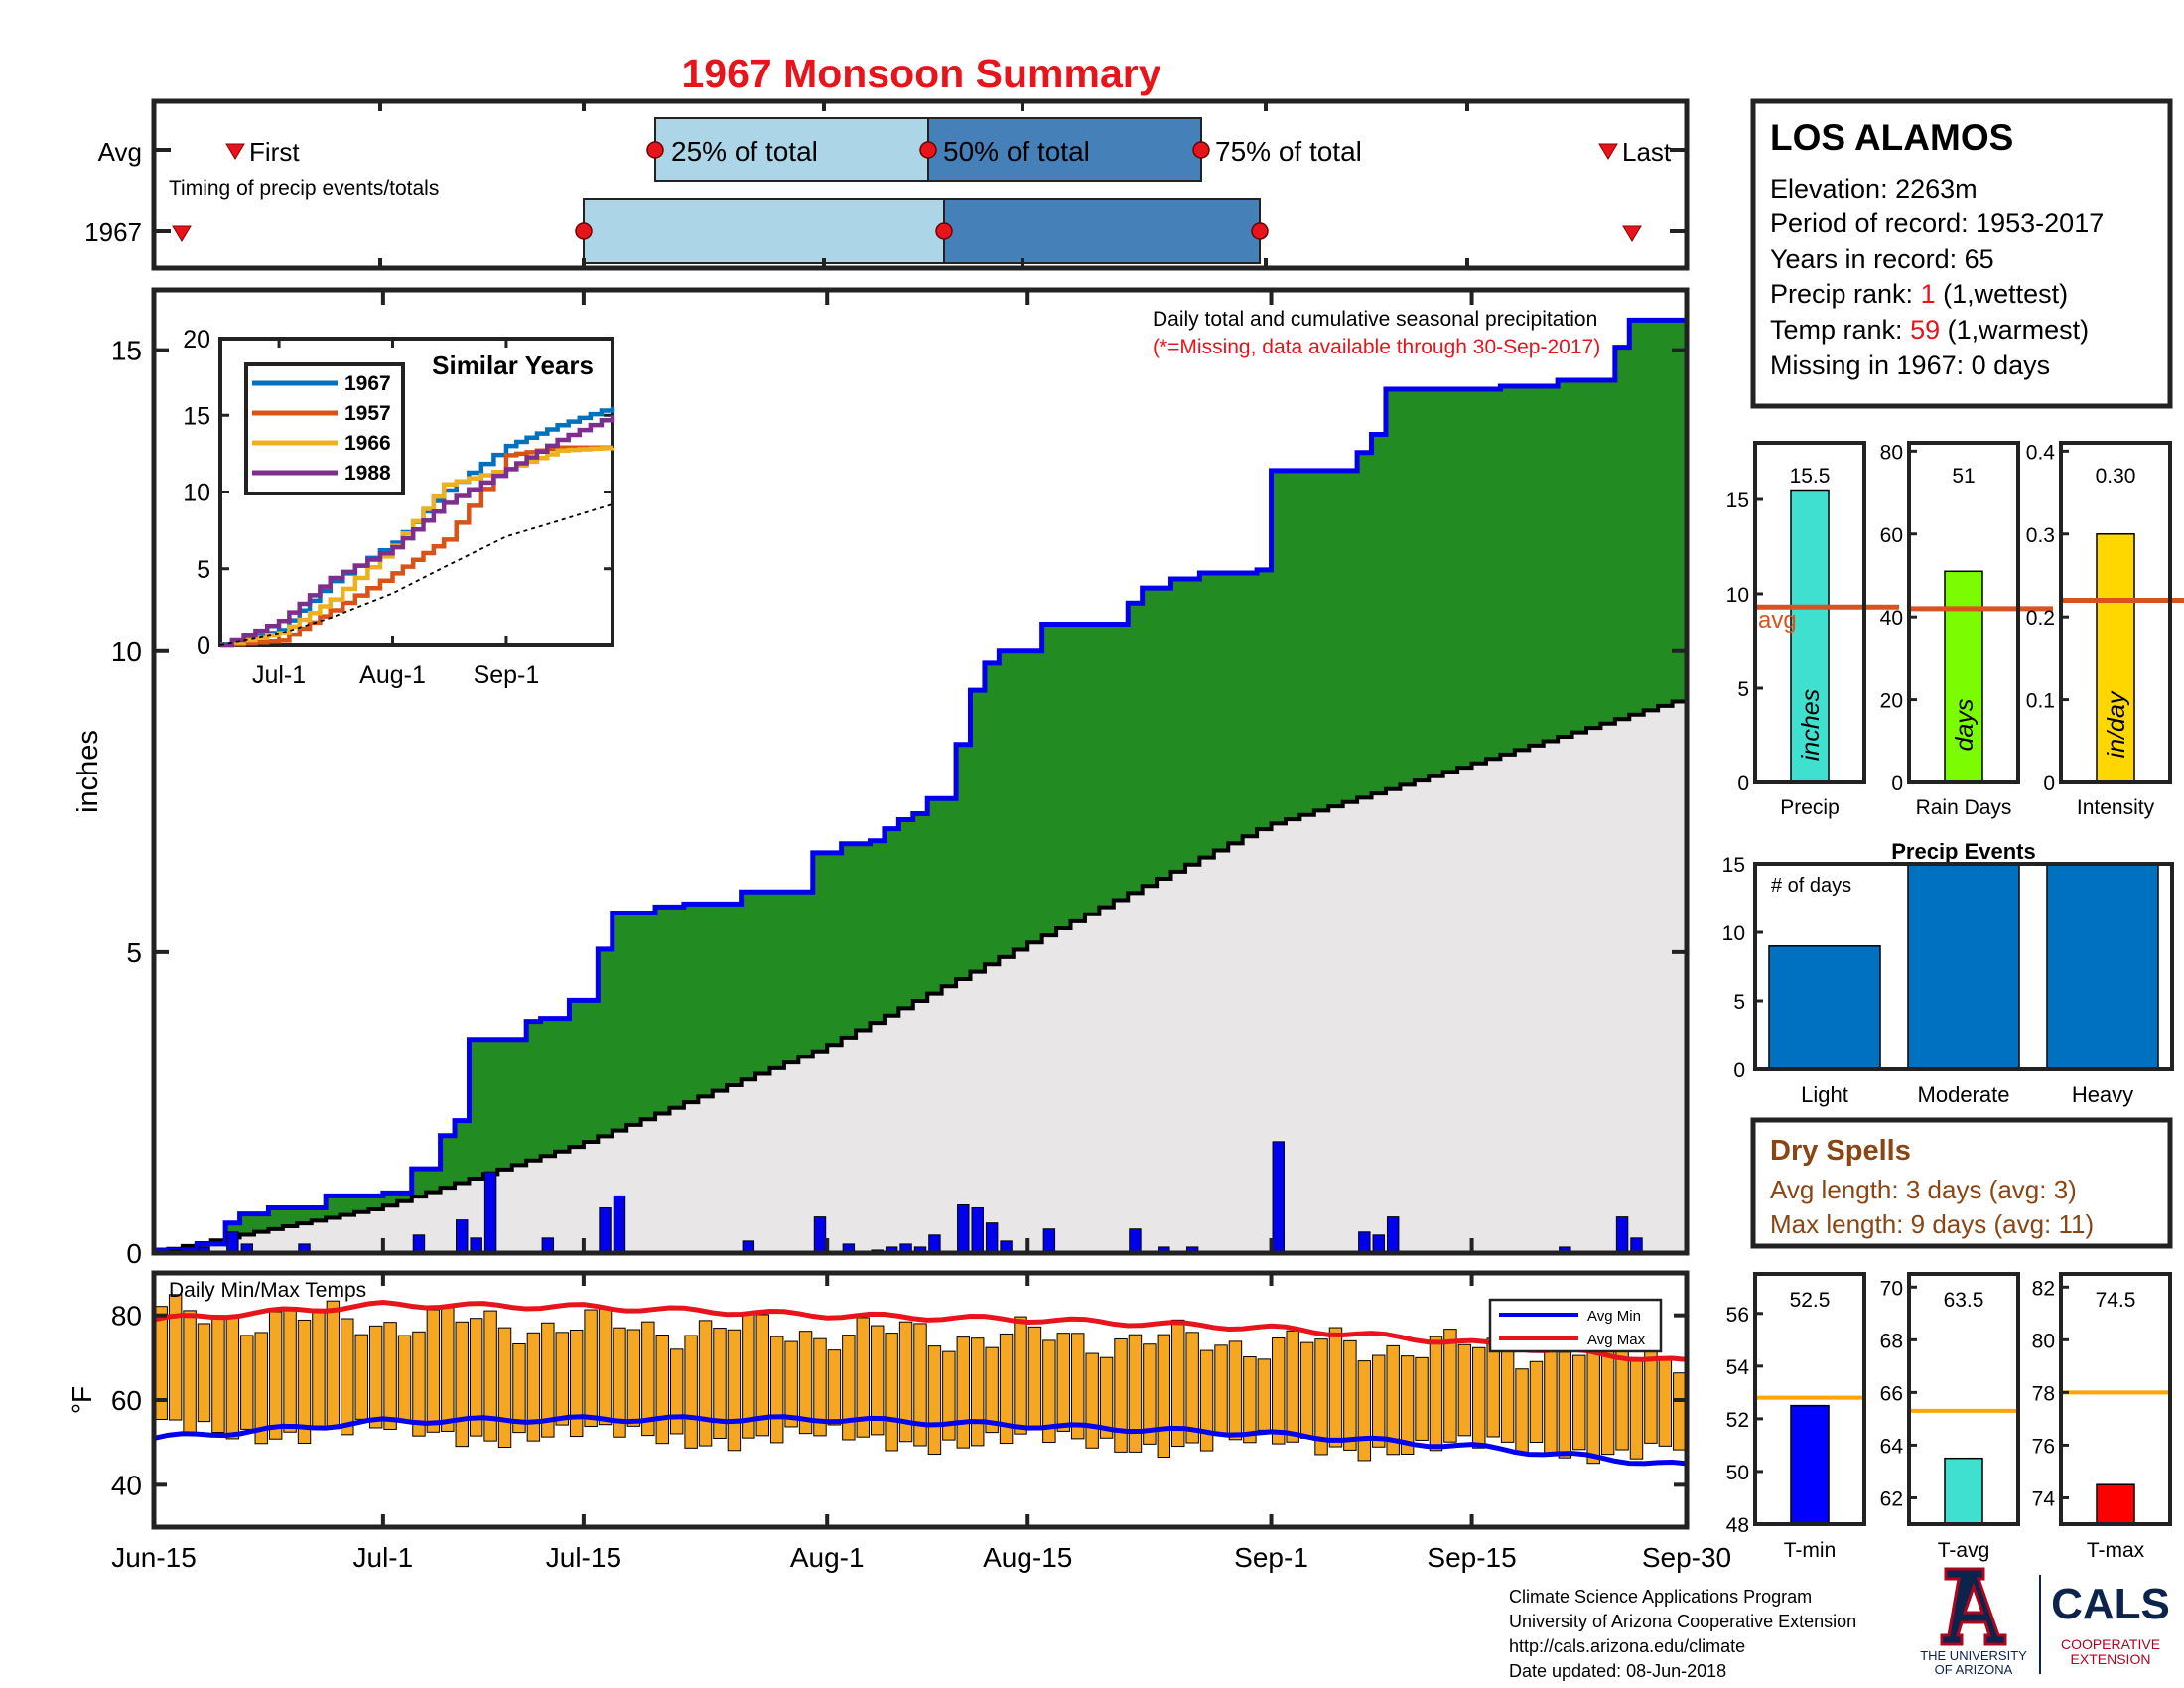  What do you see at coordinates (1743, 689) in the screenshot?
I see `summary-ytick-label: 5` at bounding box center [1743, 689].